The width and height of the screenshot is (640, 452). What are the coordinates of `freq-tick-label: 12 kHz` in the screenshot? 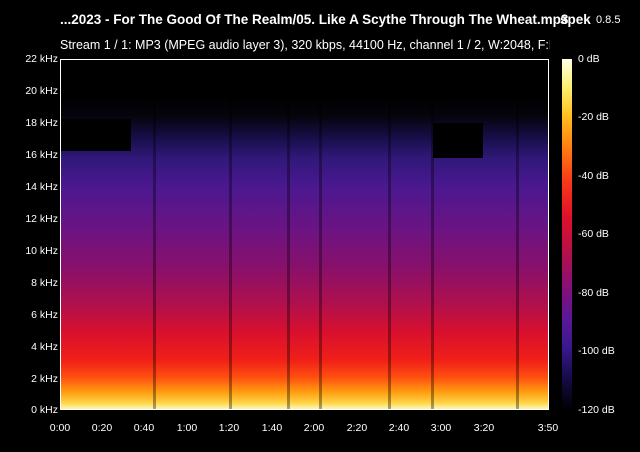 It's located at (41, 219).